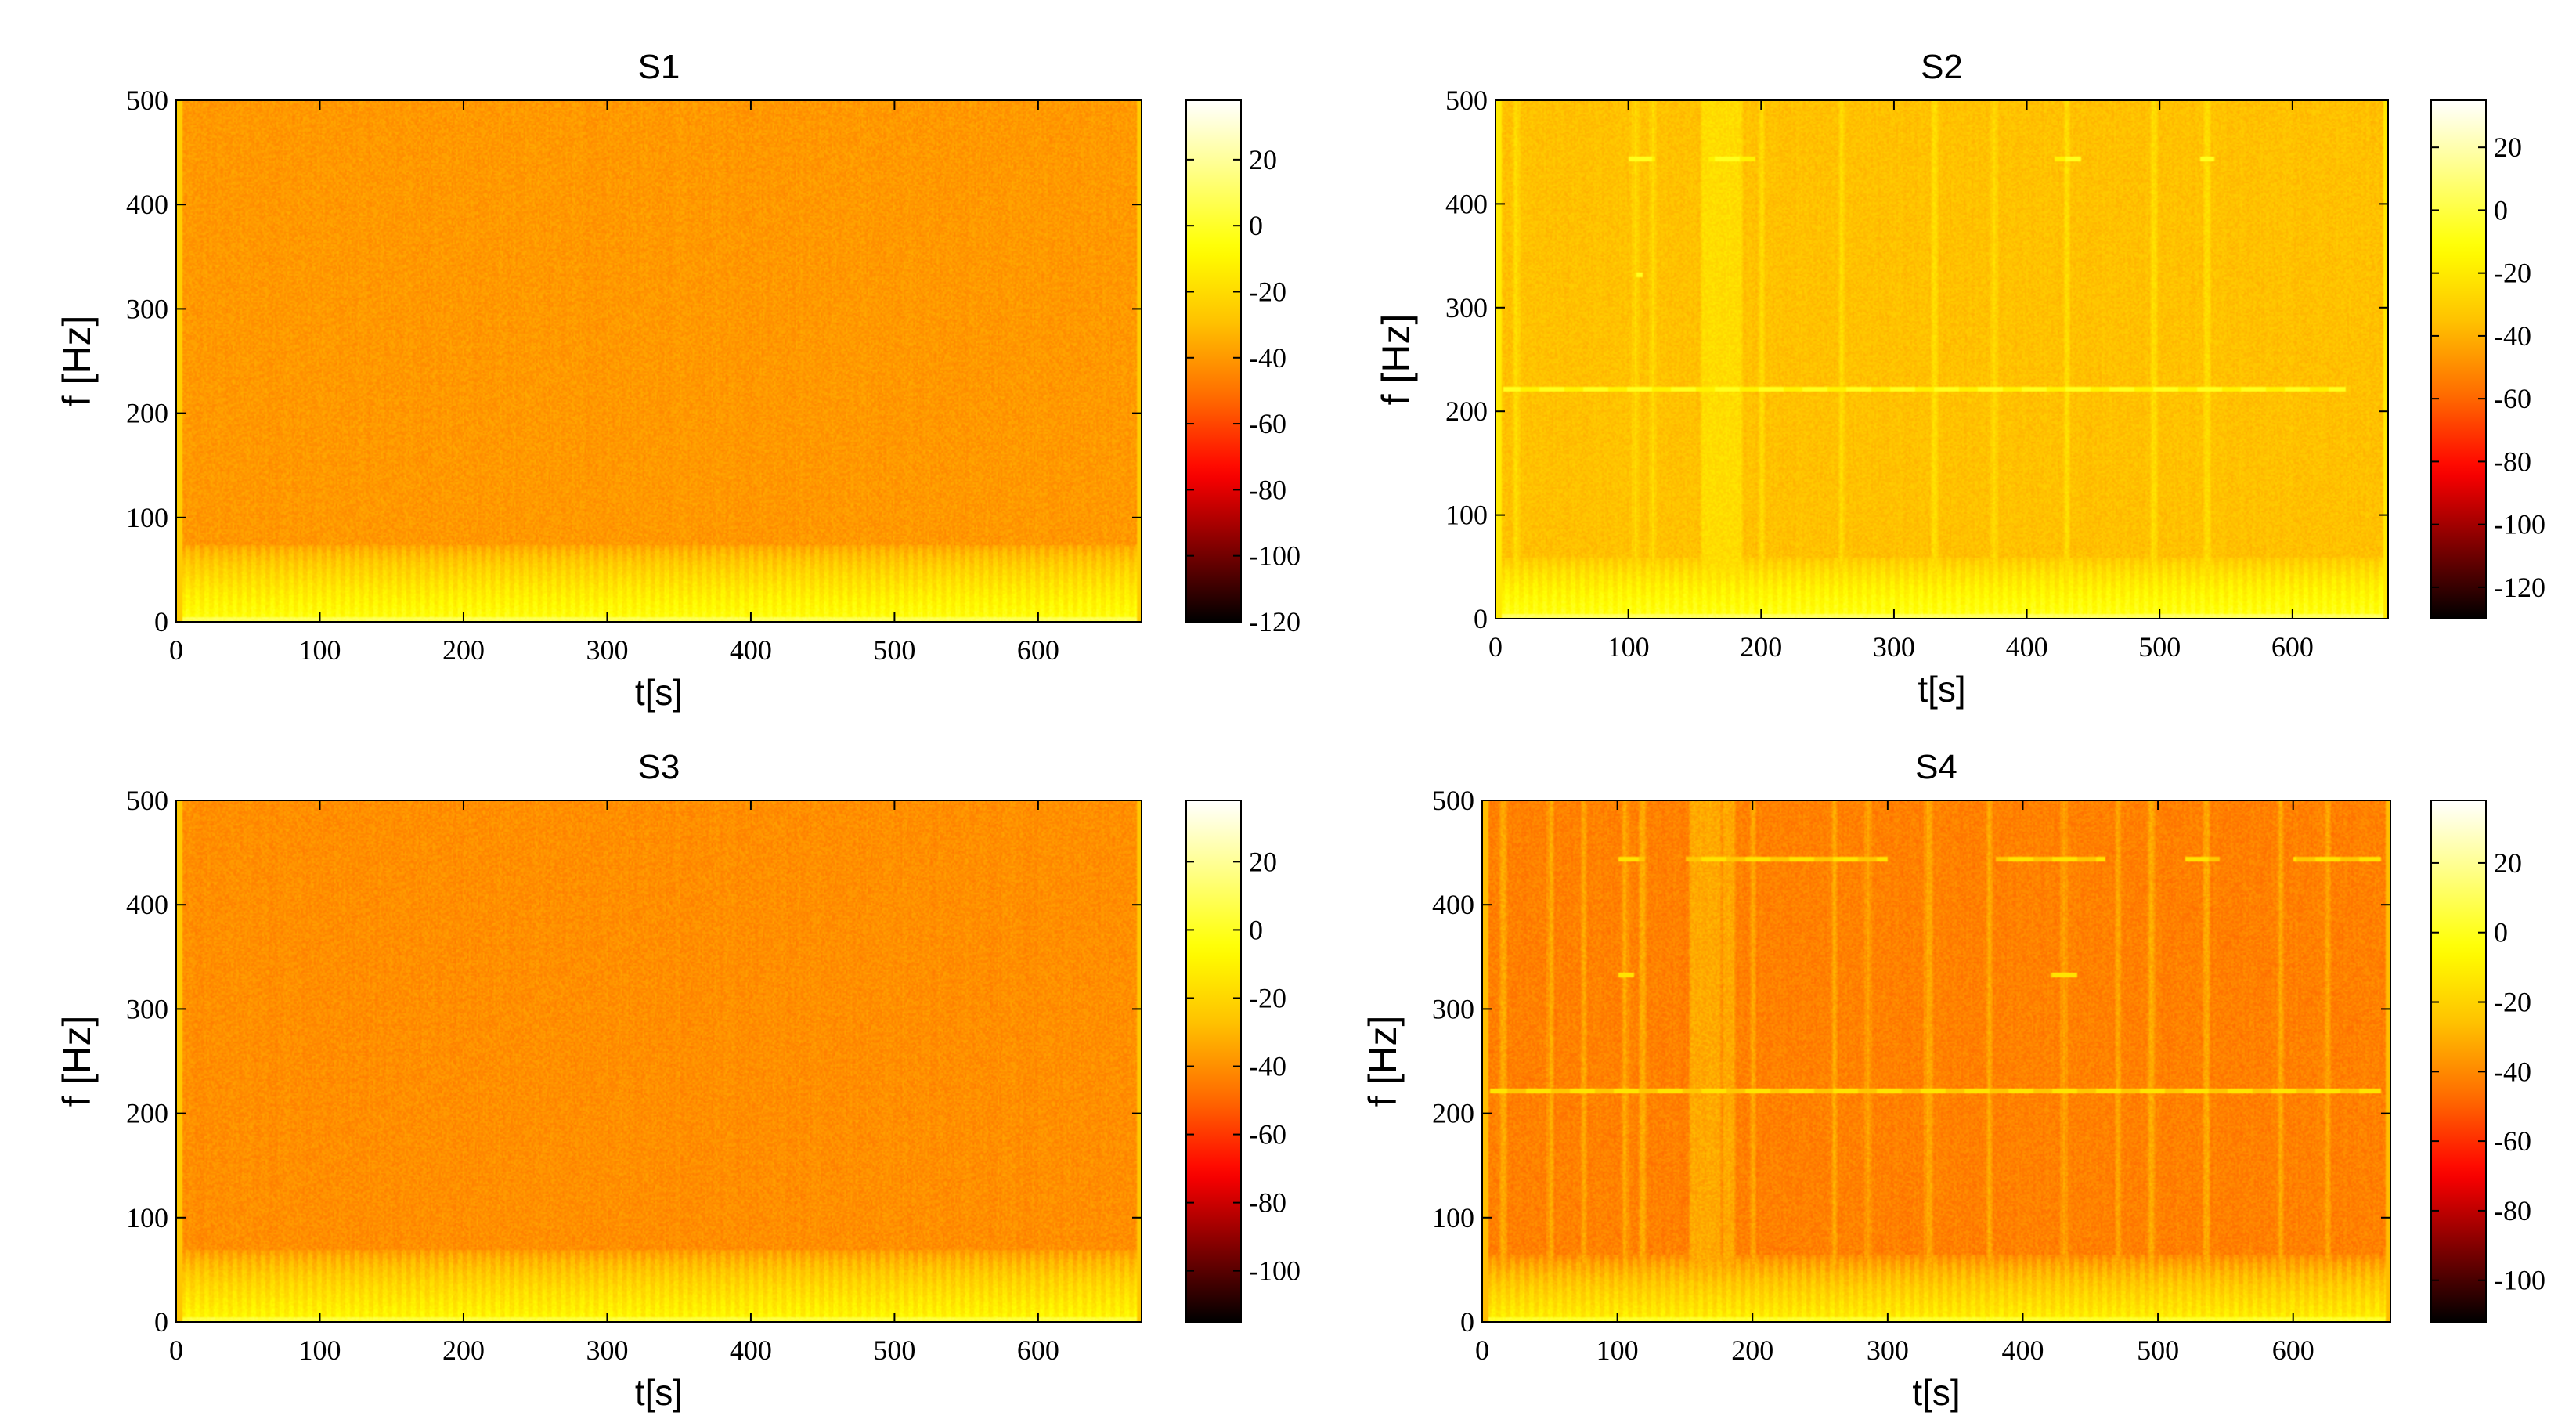  I want to click on chart-title: S1, so click(659, 67).